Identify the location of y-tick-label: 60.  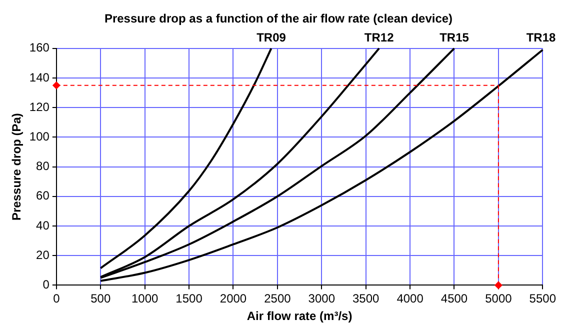
(43, 195).